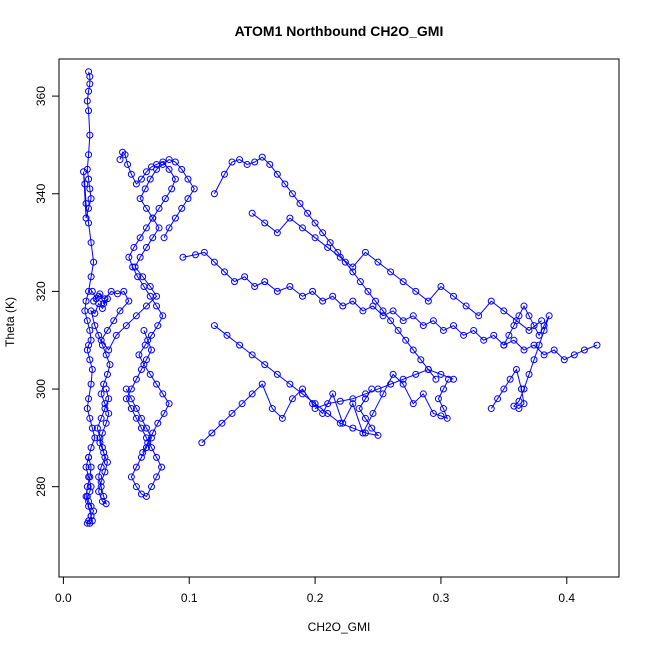 The height and width of the screenshot is (650, 650). What do you see at coordinates (339, 627) in the screenshot?
I see `x-axis-label: CH2O_GMI` at bounding box center [339, 627].